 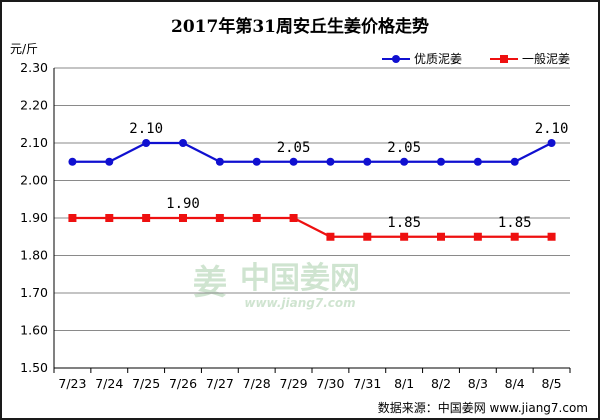 What do you see at coordinates (220, 383) in the screenshot?
I see `x-tick-label: 7/27` at bounding box center [220, 383].